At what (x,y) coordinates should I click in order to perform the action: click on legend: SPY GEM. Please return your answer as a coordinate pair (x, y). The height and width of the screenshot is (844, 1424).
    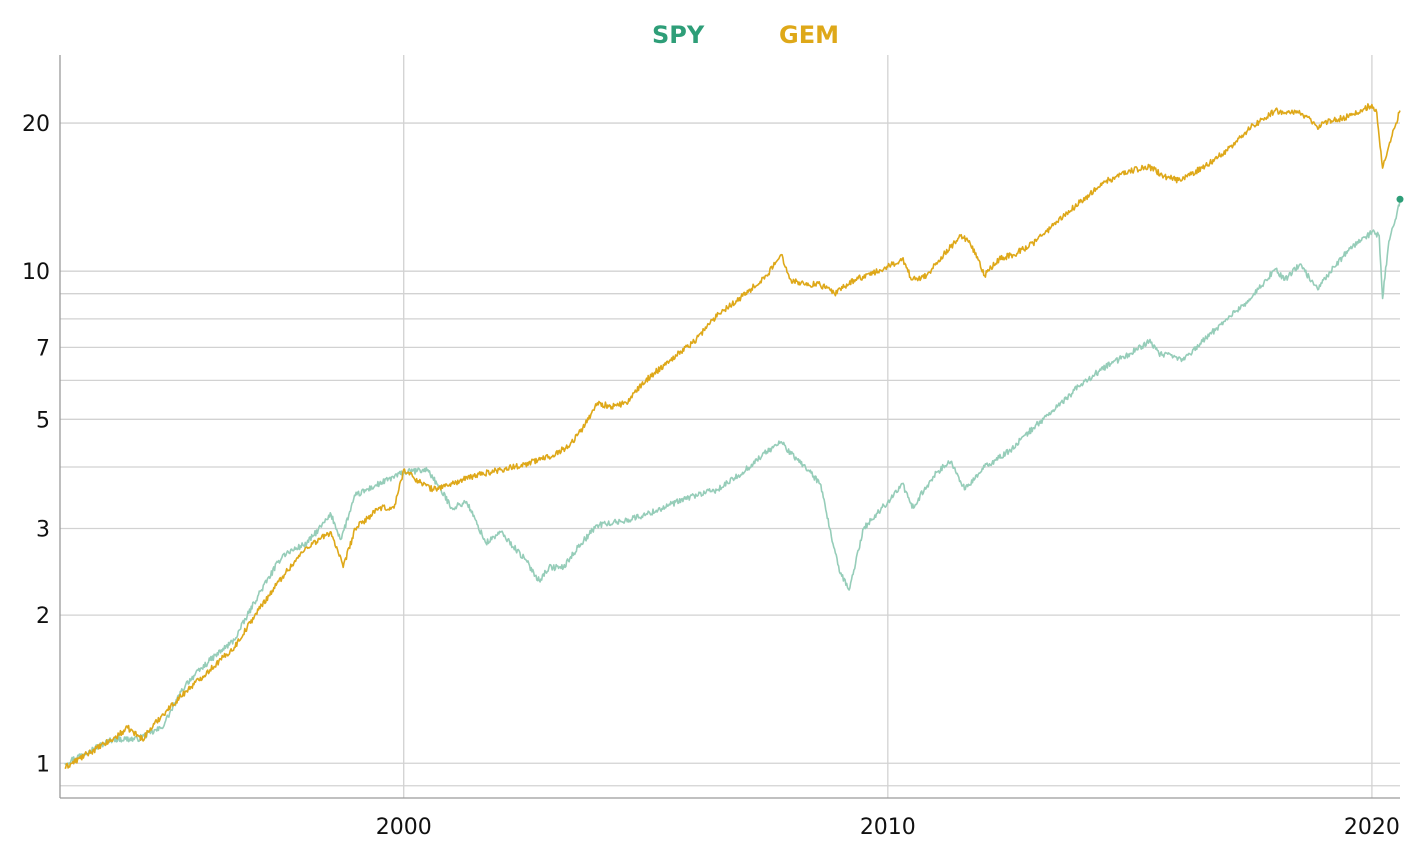
    Looking at the image, I should click on (745, 35).